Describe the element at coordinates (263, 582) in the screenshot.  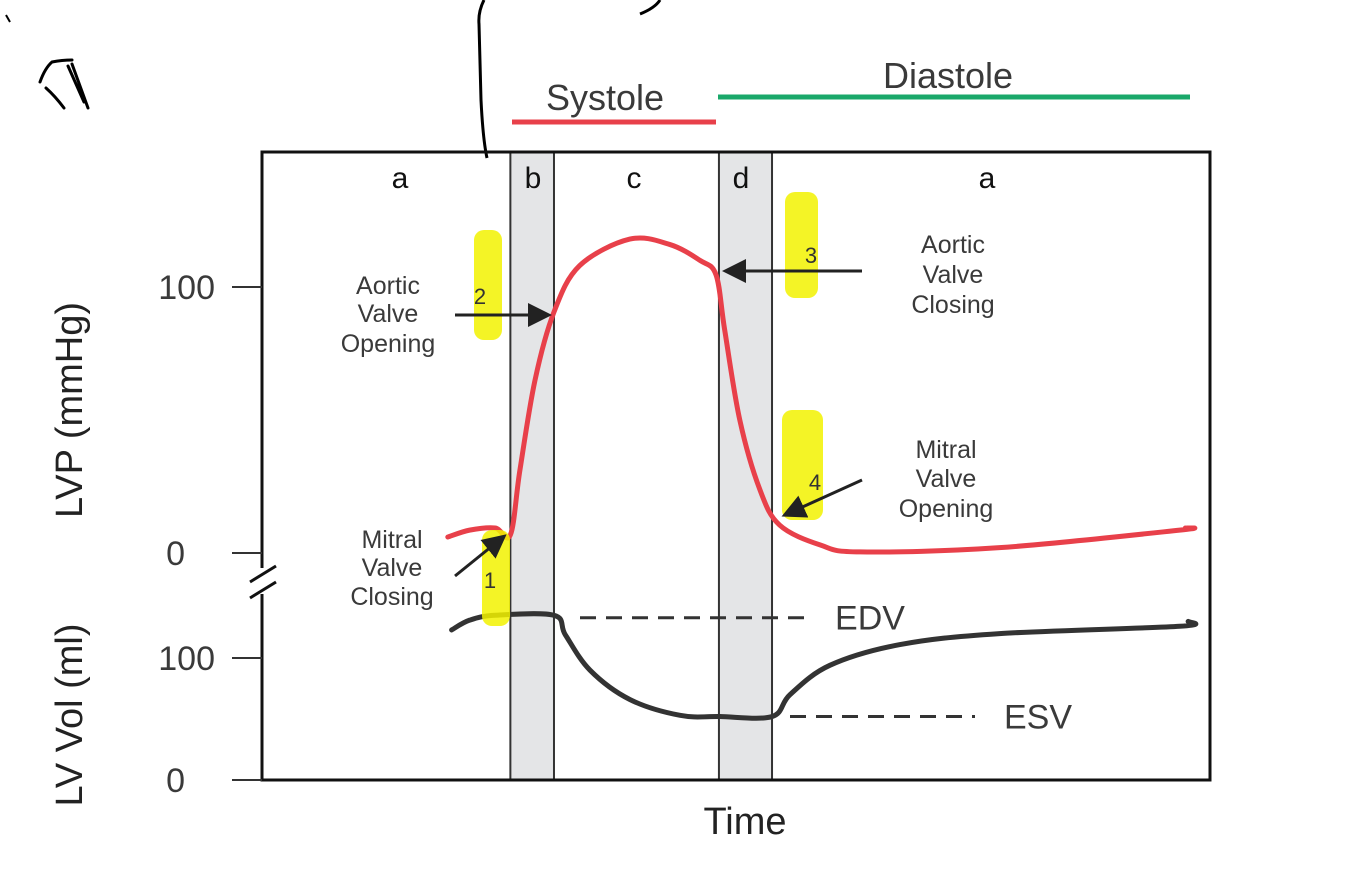
I see `axis-break-marks` at that location.